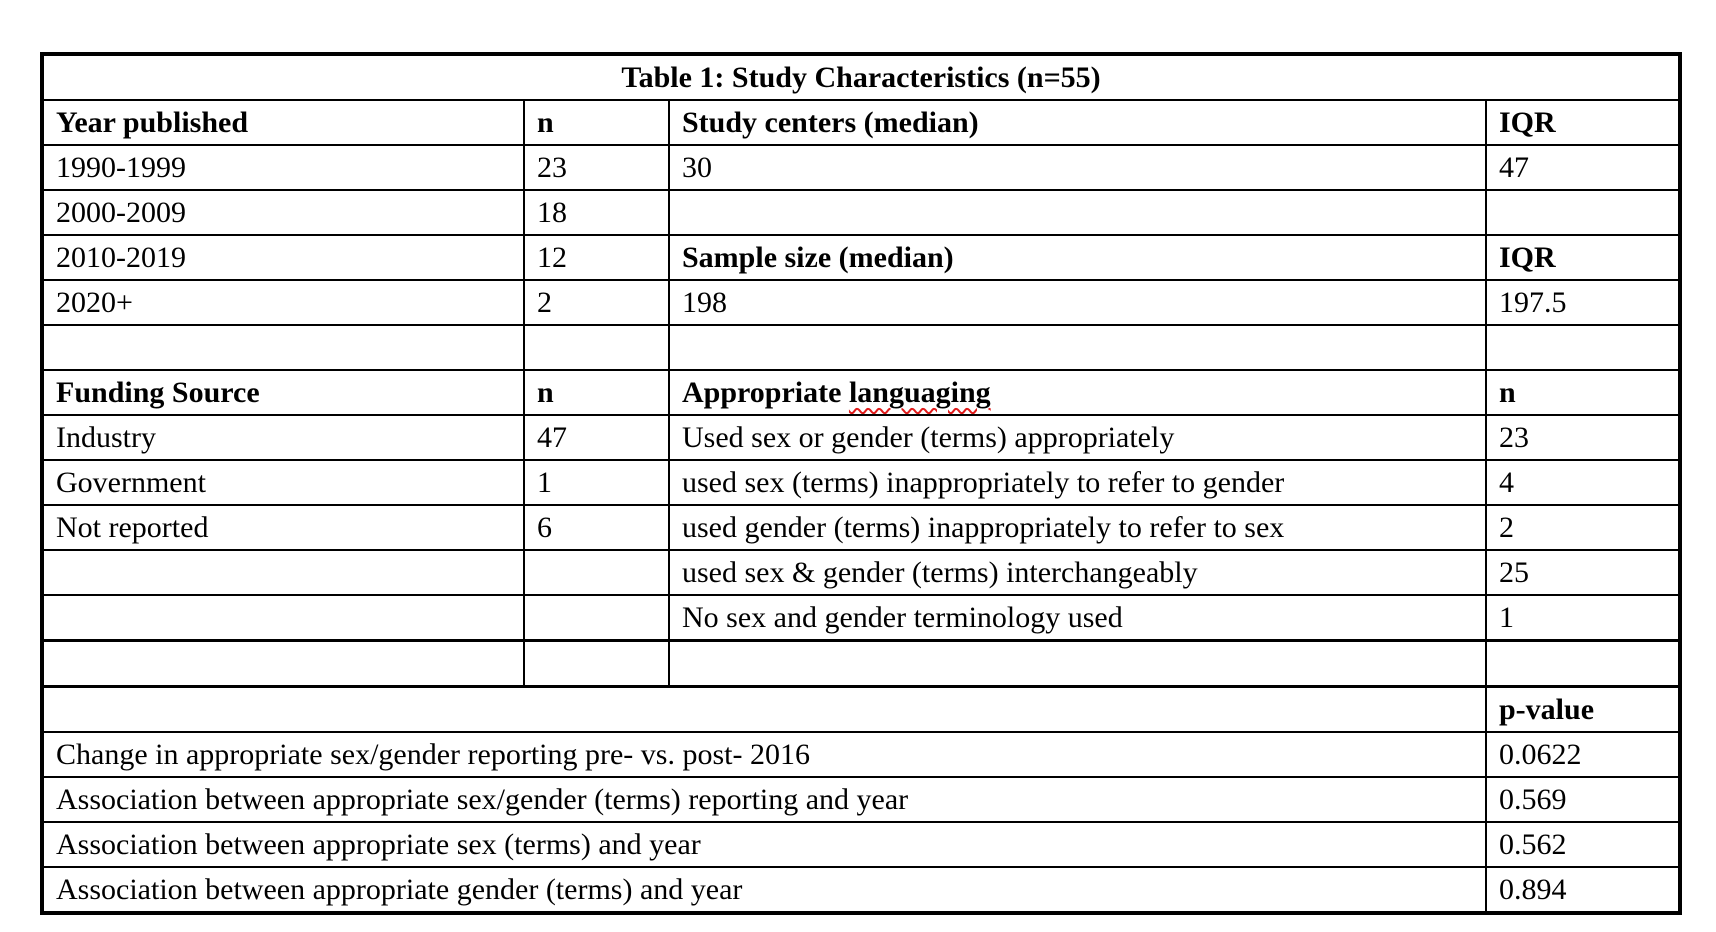 Image resolution: width=1716 pixels, height=932 pixels. Describe the element at coordinates (1583, 257) in the screenshot. I see `sample-size-iqr-header: IQR` at that location.